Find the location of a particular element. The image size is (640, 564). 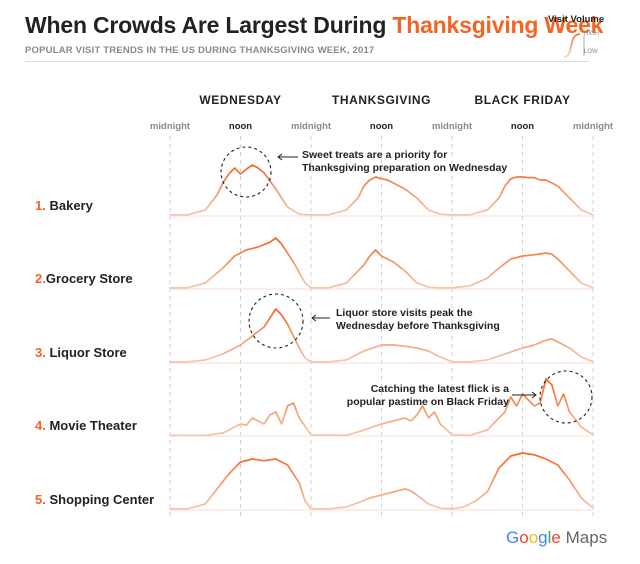

day-header-wednesday: WEDNESDAY is located at coordinates (240, 100).